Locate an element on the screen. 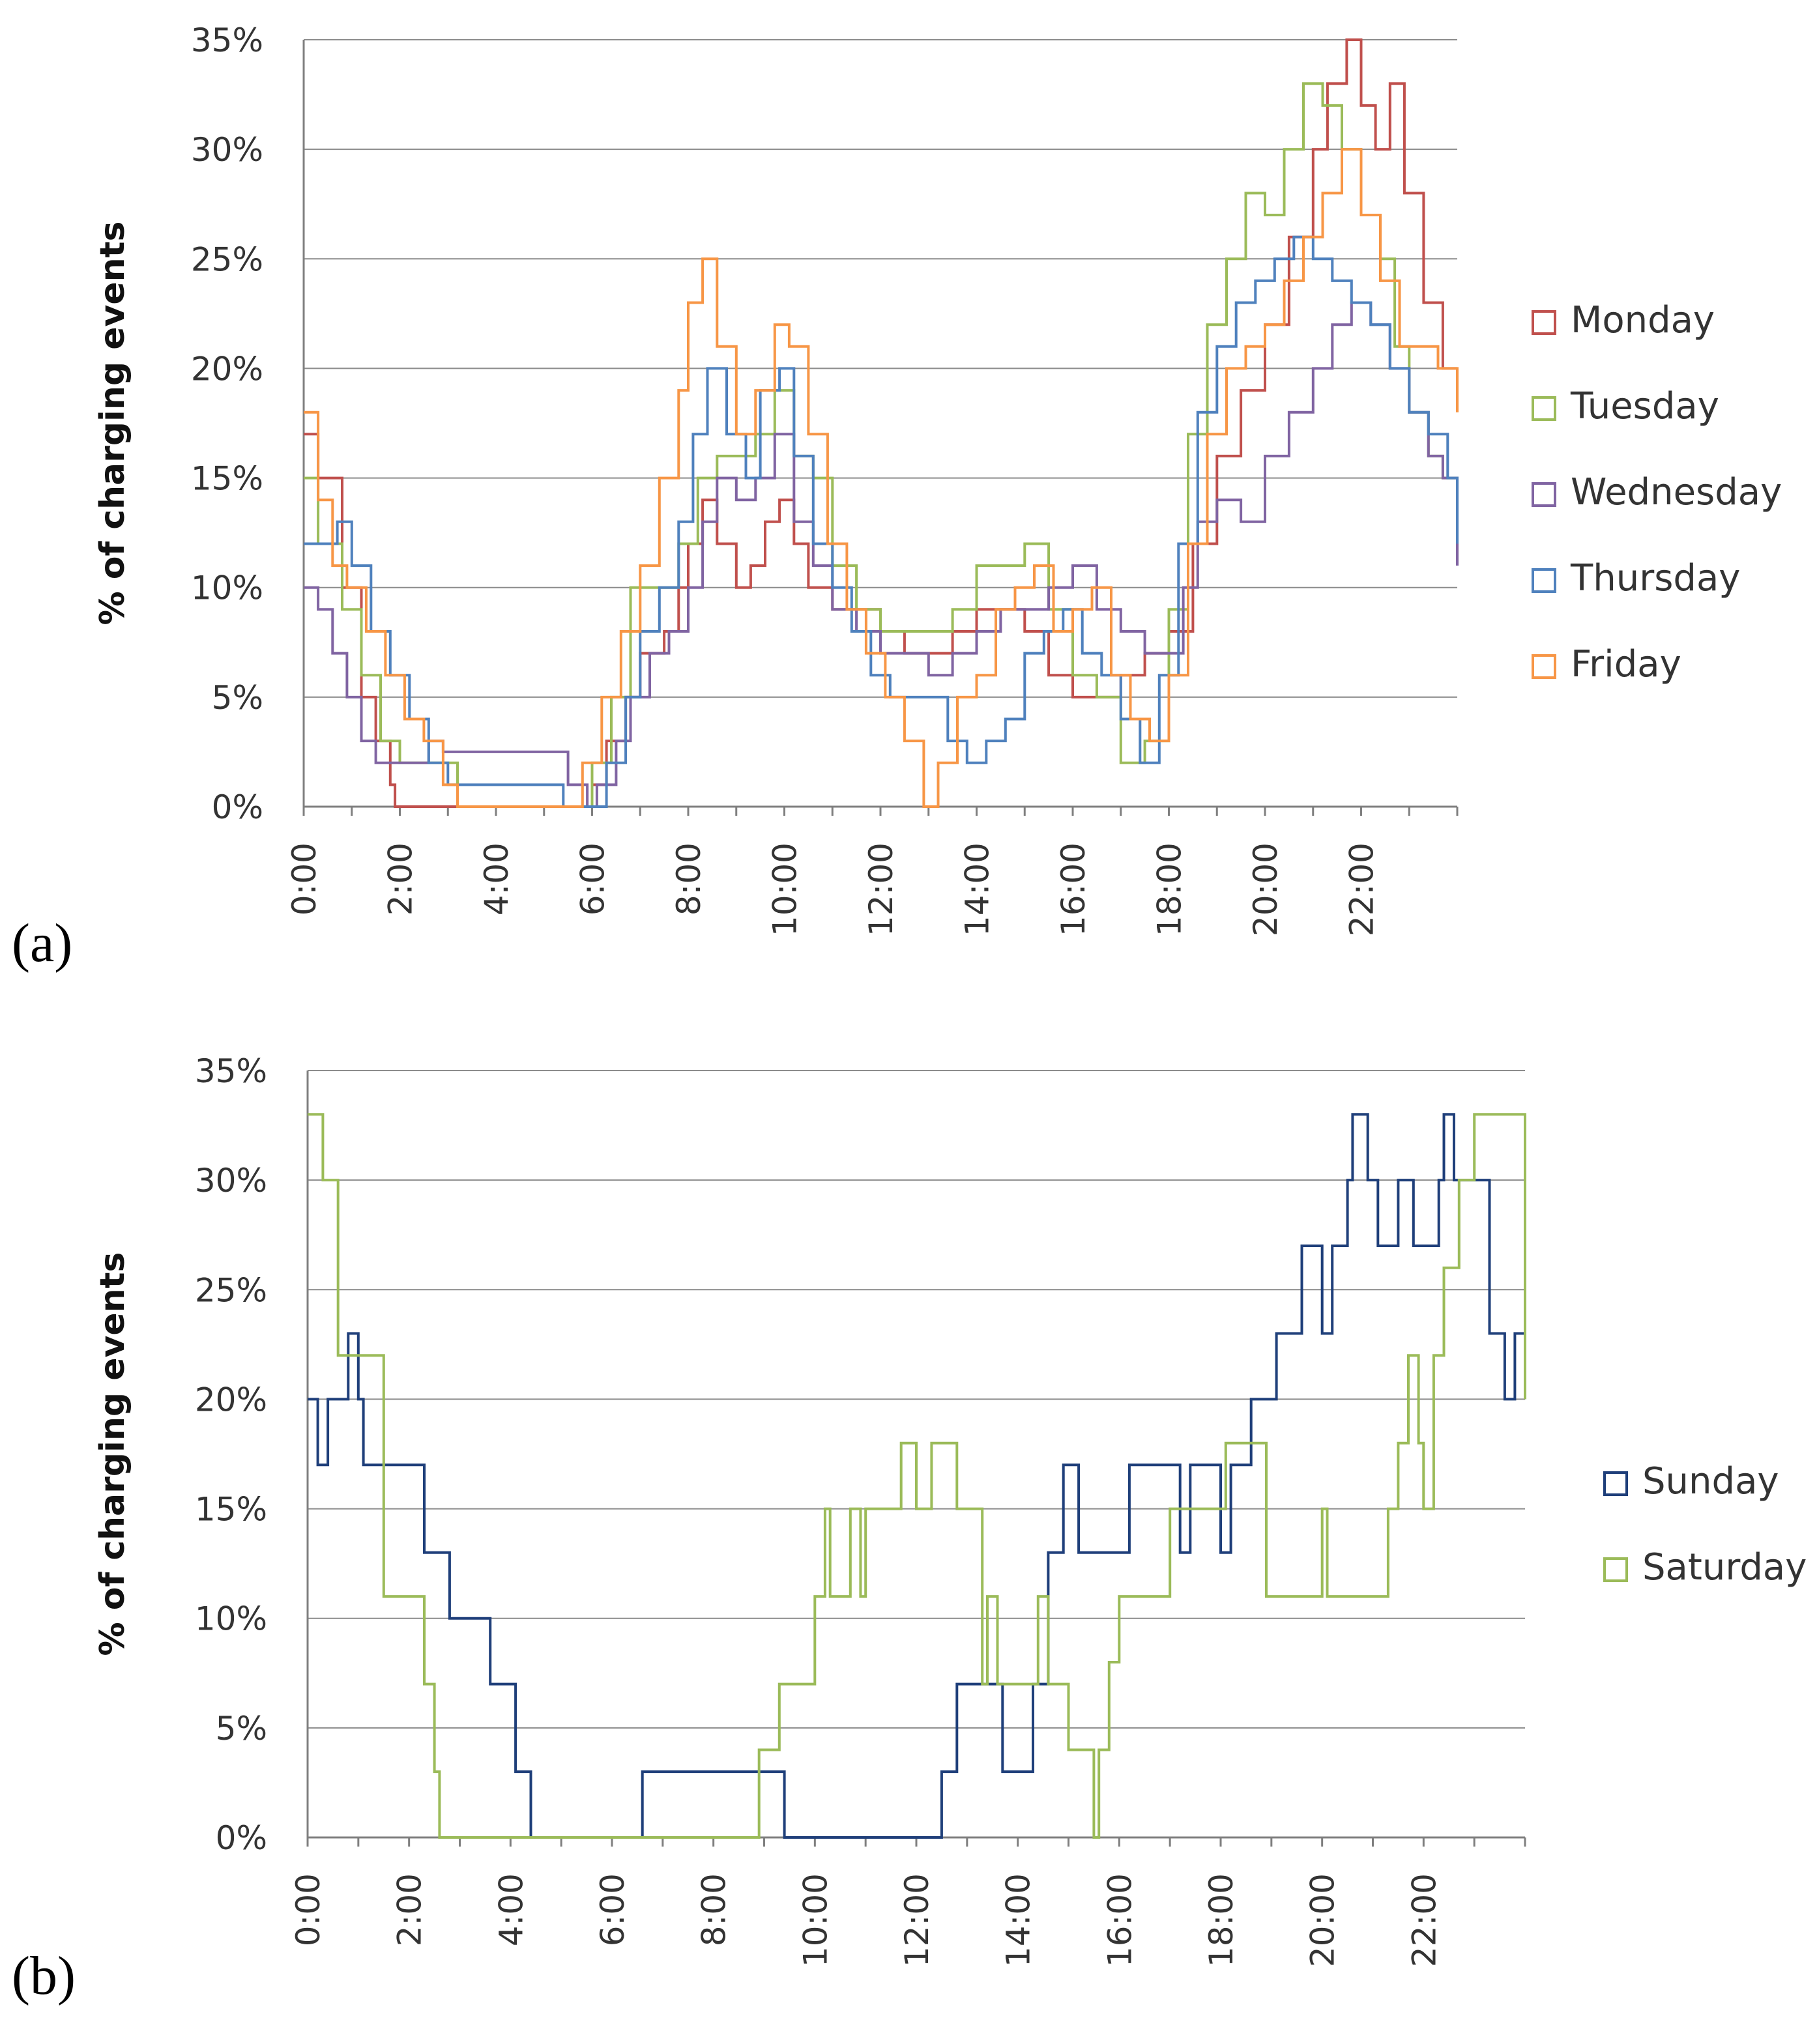  legend-label-saturday: Saturday is located at coordinates (1724, 1567).